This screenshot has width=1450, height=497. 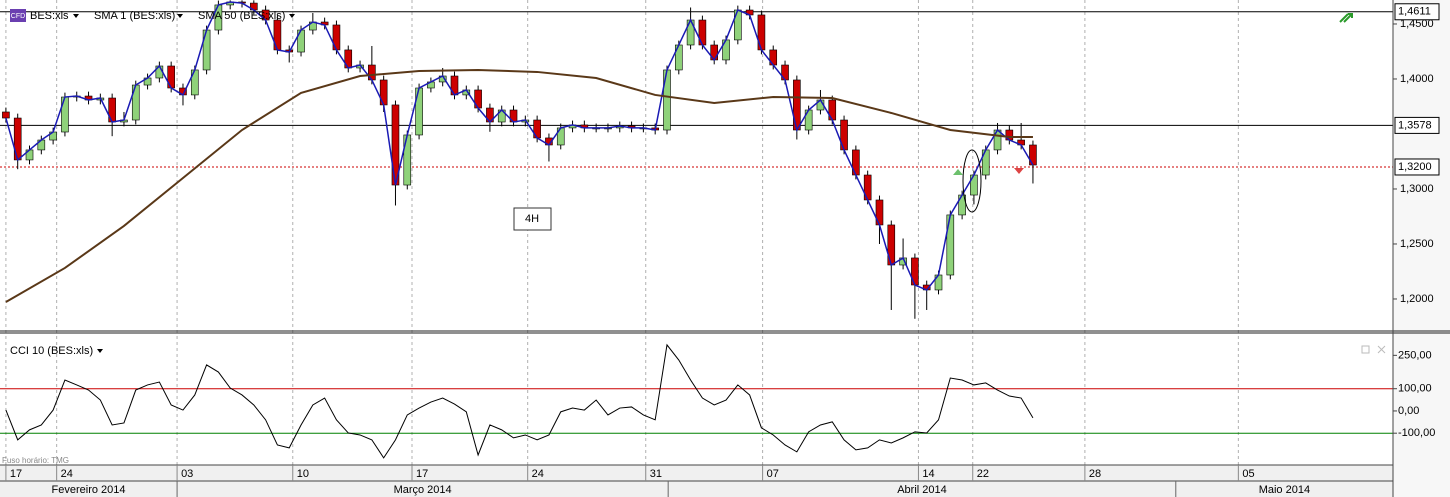 I want to click on legend-sma1: SMA 1 (BES:xls), so click(x=134, y=16).